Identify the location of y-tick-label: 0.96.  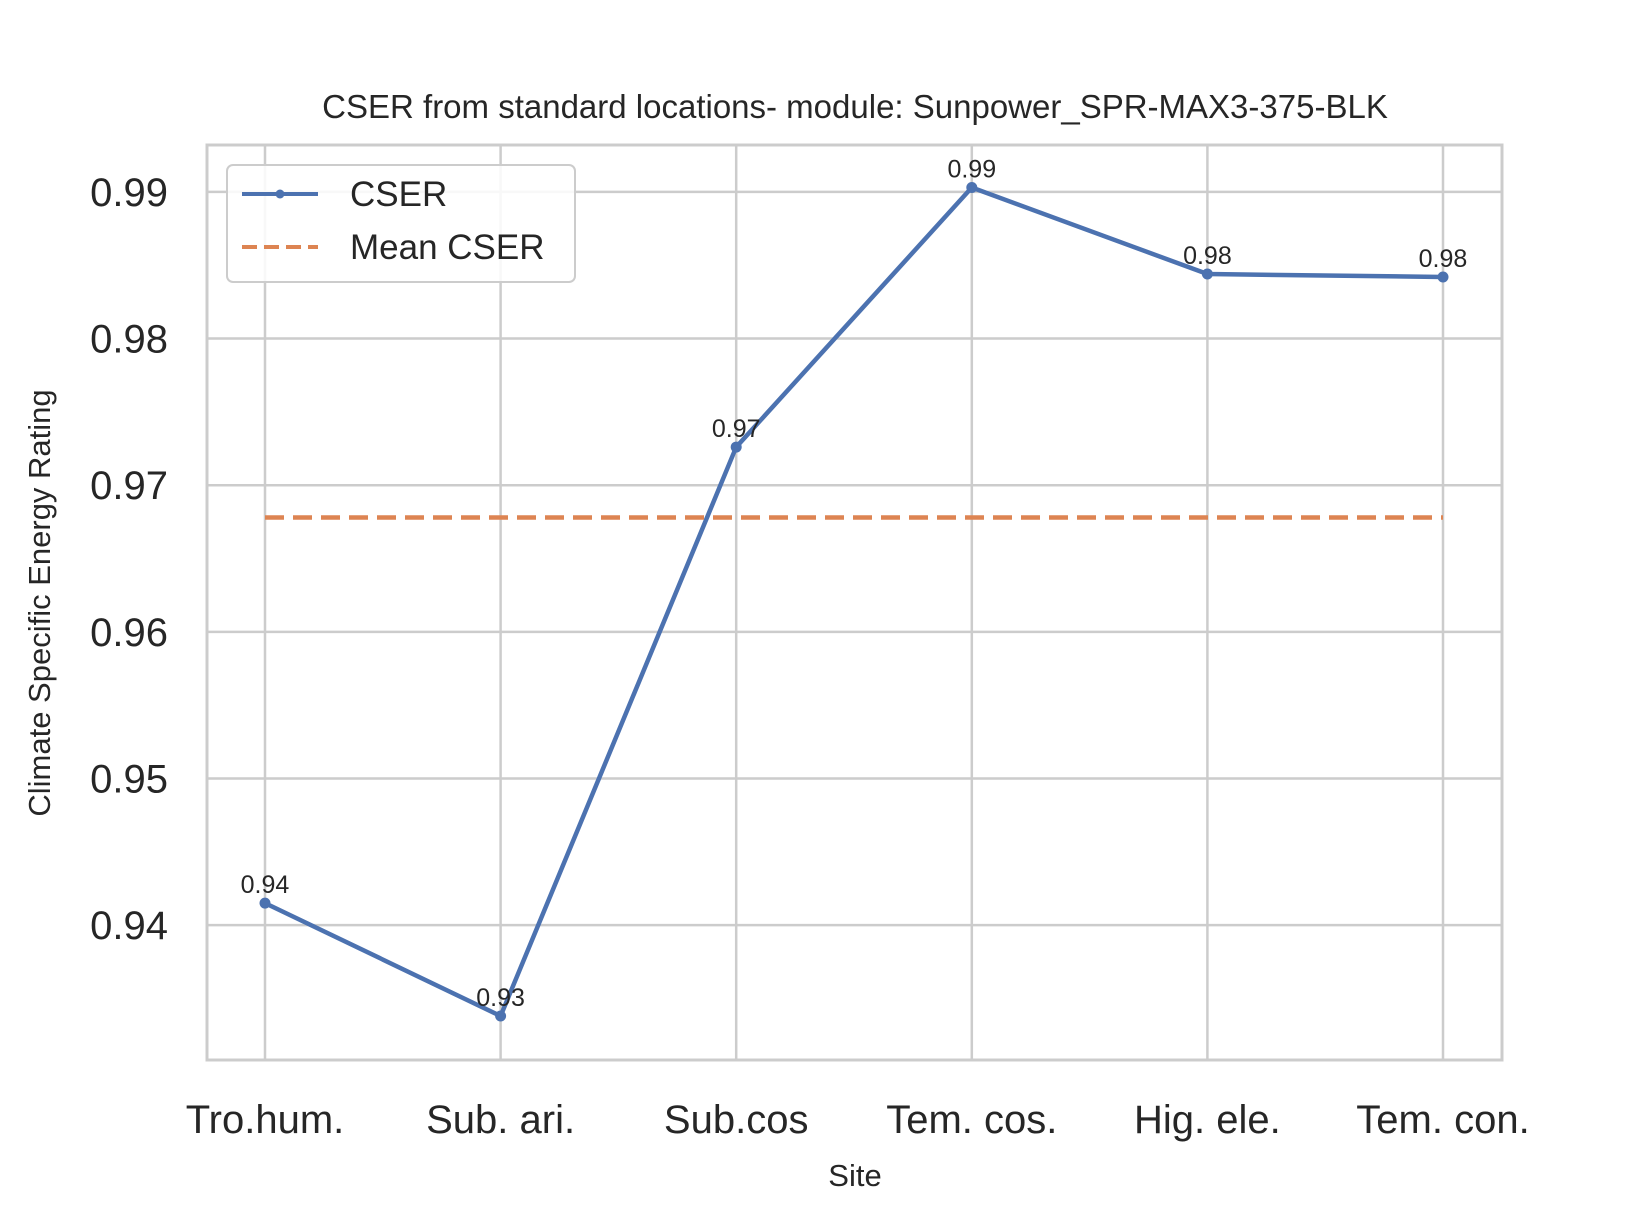
(129, 633).